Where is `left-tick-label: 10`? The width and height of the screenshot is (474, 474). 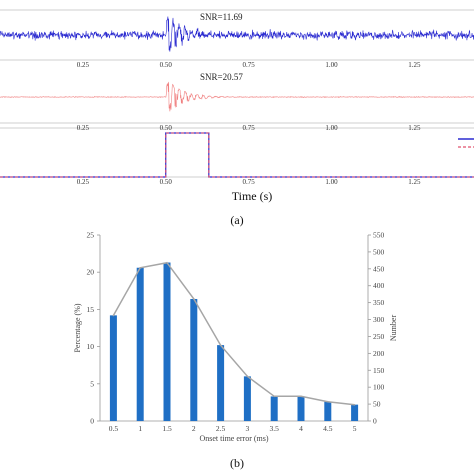 left-tick-label: 10 is located at coordinates (91, 346).